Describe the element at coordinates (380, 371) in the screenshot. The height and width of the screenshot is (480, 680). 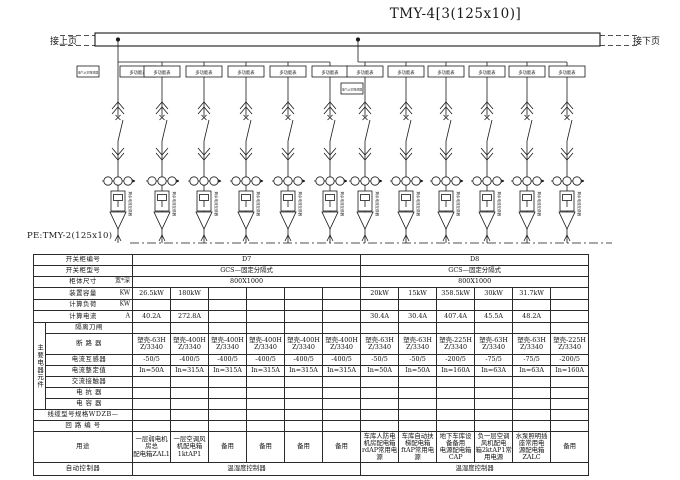
I see `cell-setting-D8-1: In=50A` at that location.